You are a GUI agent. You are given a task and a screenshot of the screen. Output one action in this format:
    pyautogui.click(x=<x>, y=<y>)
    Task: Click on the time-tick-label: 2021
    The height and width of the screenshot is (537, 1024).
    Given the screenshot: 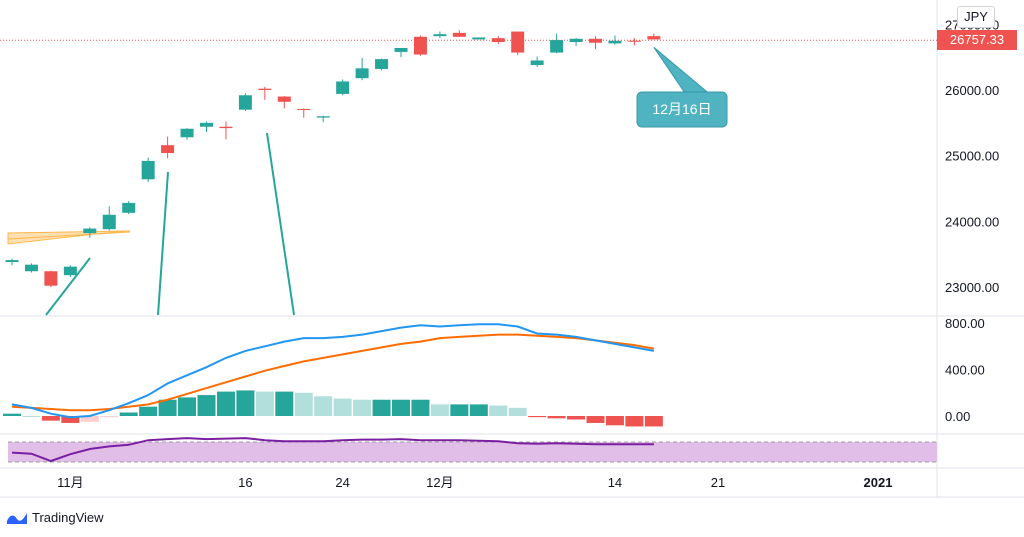 What is the action you would take?
    pyautogui.click(x=878, y=482)
    